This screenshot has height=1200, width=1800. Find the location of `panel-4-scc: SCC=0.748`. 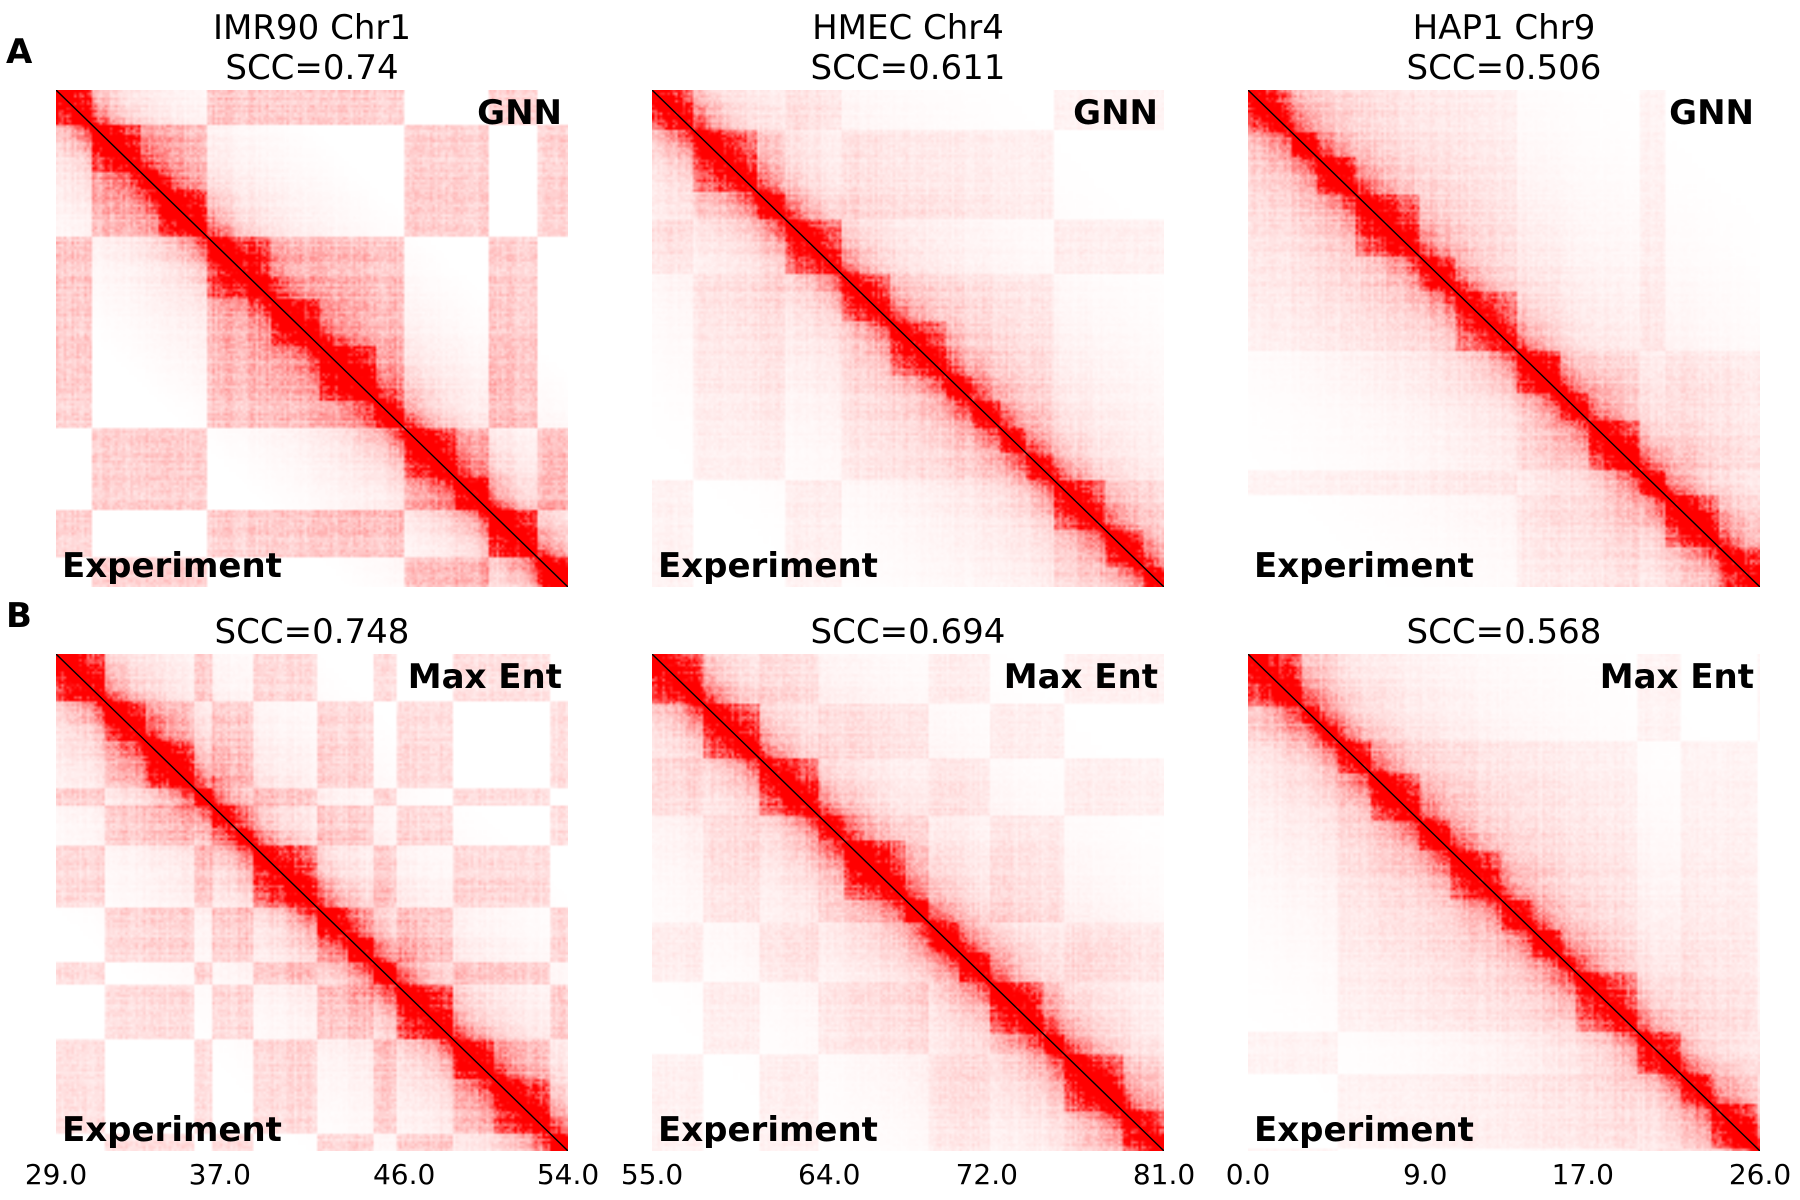

panel-4-scc: SCC=0.748 is located at coordinates (312, 632).